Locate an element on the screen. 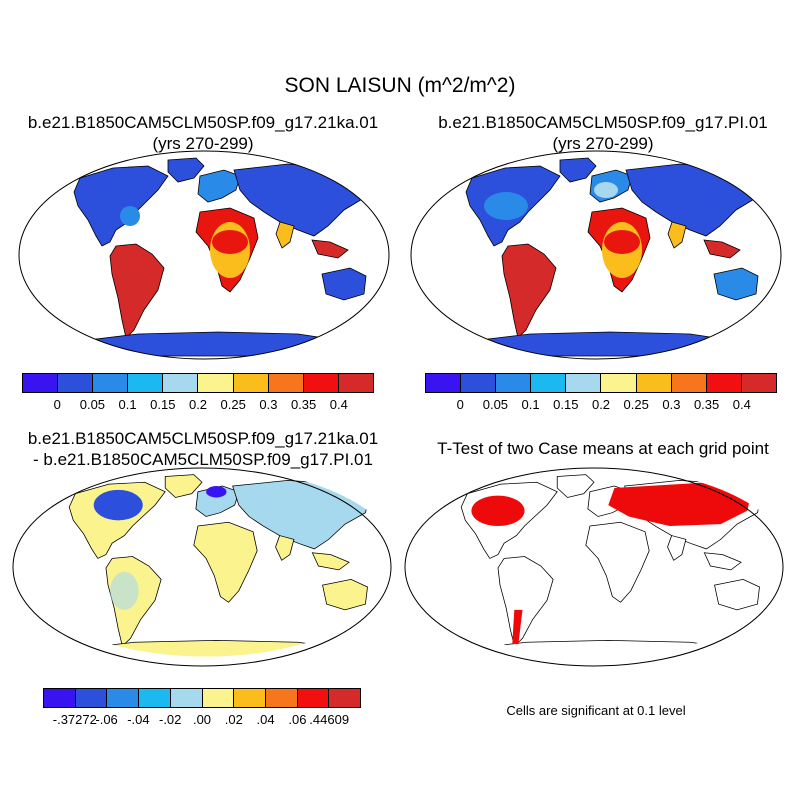 The height and width of the screenshot is (800, 800). colorbar-tick-label: .02 is located at coordinates (233, 719).